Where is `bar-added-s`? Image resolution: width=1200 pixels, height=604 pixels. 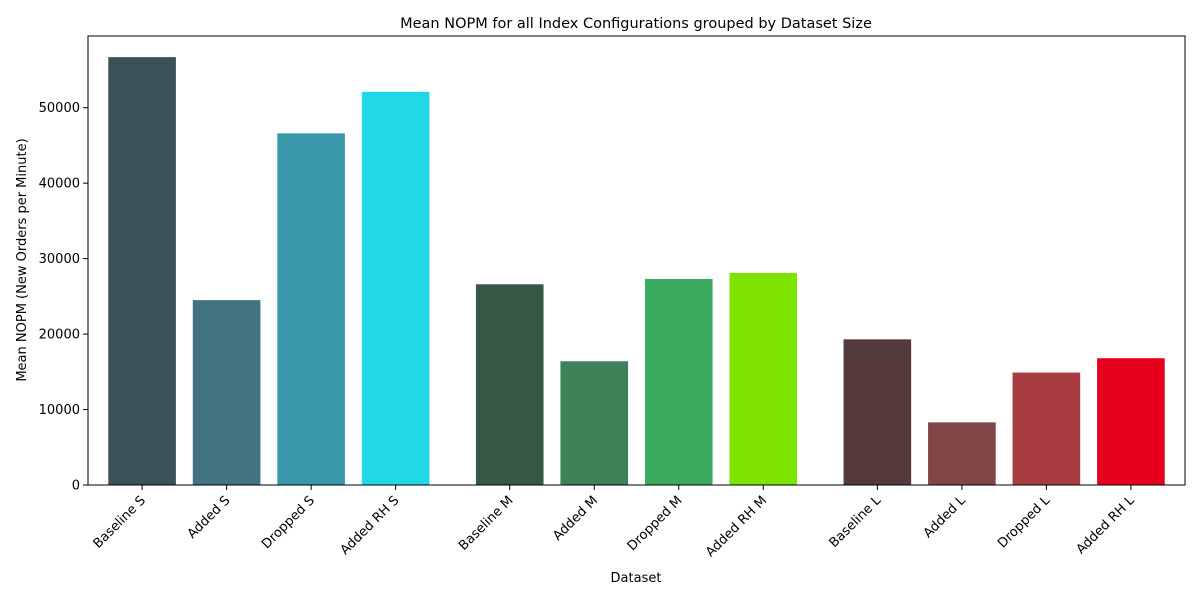 bar-added-s is located at coordinates (226, 392).